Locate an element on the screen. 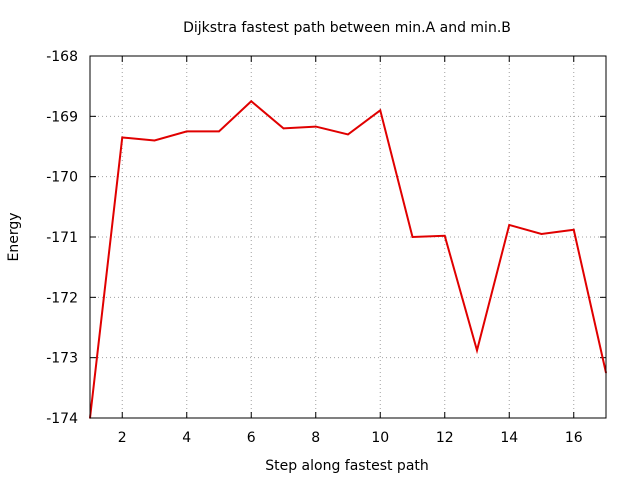  x-tick-label: 12 is located at coordinates (445, 438).